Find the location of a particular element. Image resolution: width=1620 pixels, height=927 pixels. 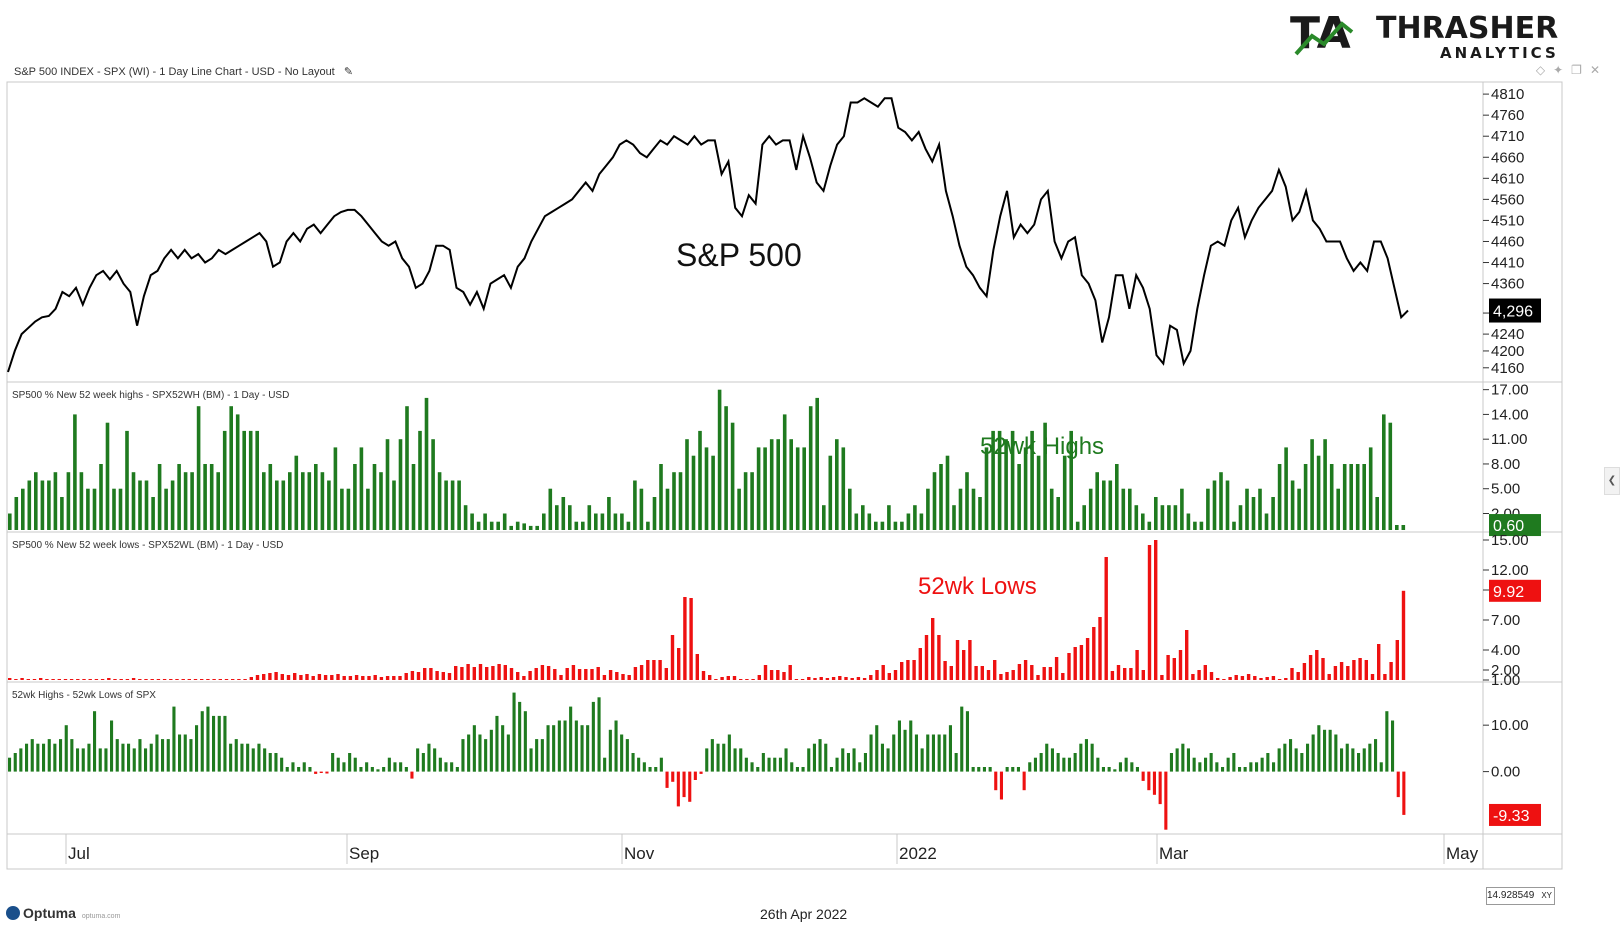

optuma-logo-icon is located at coordinates (13, 913).